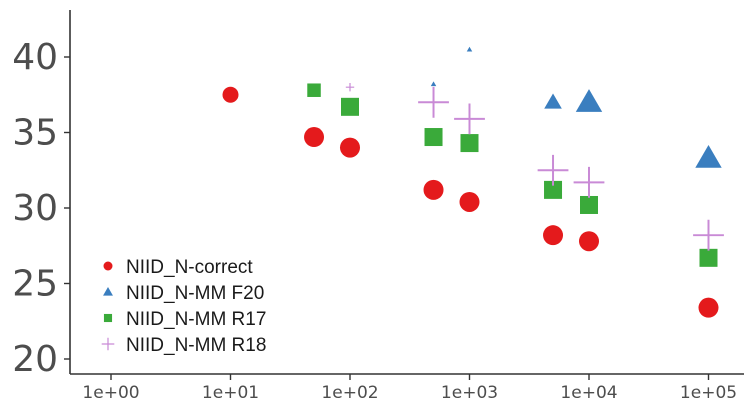 This screenshot has height=406, width=744. Describe the element at coordinates (196, 319) in the screenshot. I see `legend-label: NIID_N-MM R17` at that location.